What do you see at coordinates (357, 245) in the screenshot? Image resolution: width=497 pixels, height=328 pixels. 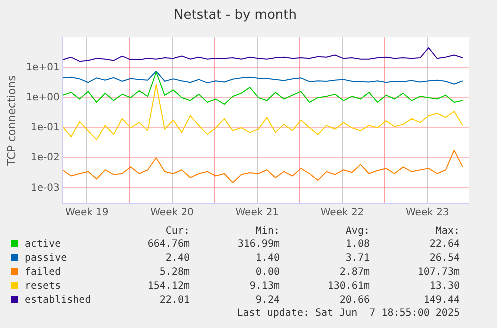 I see `text: 1.08` at bounding box center [357, 245].